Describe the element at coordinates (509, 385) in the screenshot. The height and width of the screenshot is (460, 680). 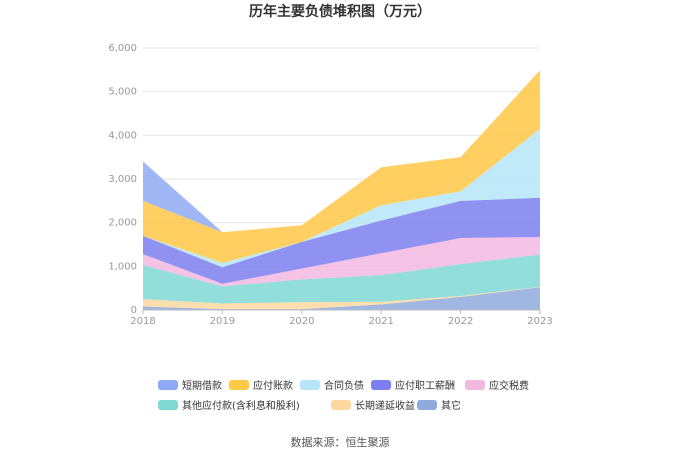
I see `legend-label: 应交税费` at that location.